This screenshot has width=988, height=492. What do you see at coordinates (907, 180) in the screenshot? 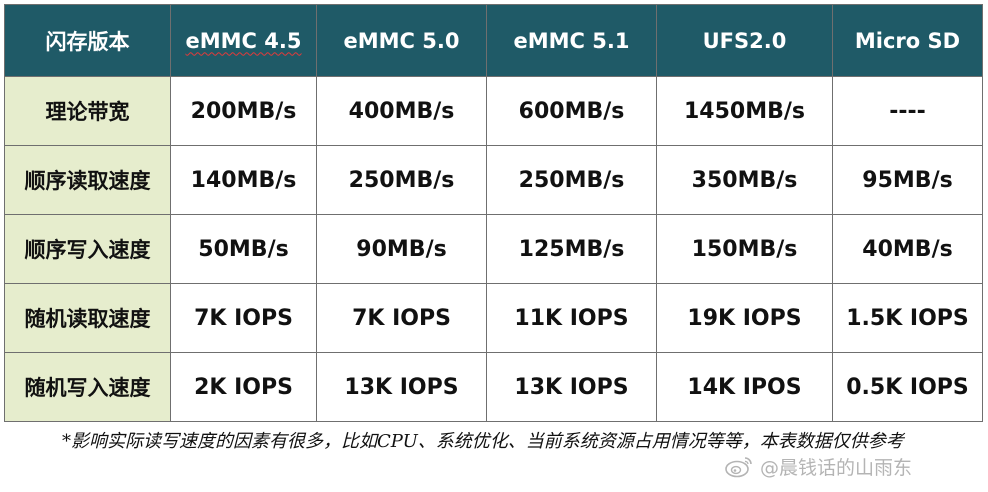
I see `table-cell: 95MB/s` at bounding box center [907, 180].